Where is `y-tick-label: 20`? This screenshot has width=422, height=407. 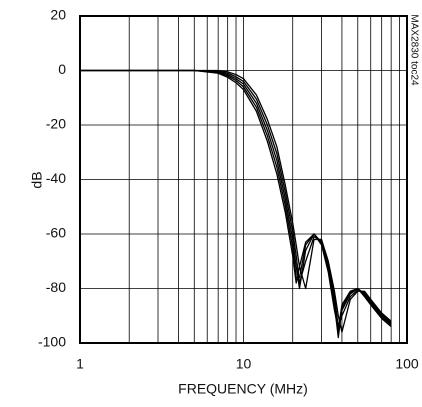
y-tick-label: 20 is located at coordinates (58, 15).